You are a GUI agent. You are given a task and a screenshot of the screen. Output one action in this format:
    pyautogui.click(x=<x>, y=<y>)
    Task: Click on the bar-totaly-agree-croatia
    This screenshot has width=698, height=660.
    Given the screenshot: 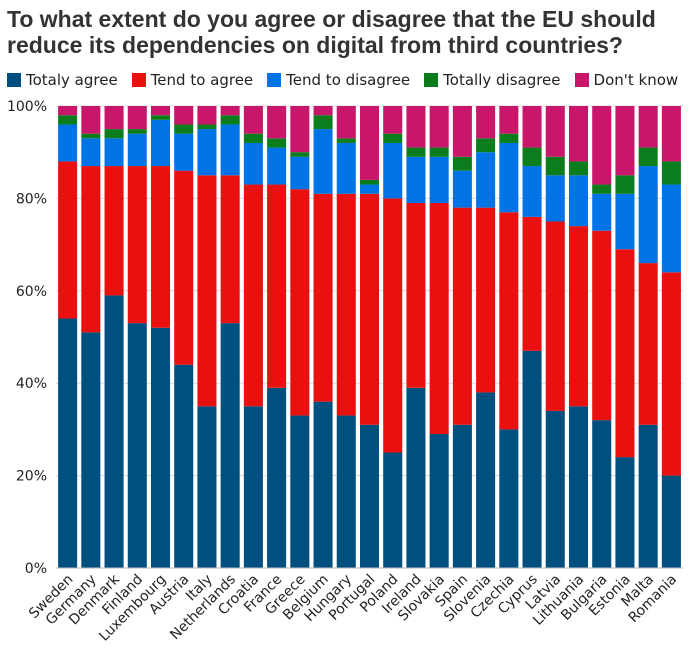 What is the action you would take?
    pyautogui.click(x=253, y=487)
    